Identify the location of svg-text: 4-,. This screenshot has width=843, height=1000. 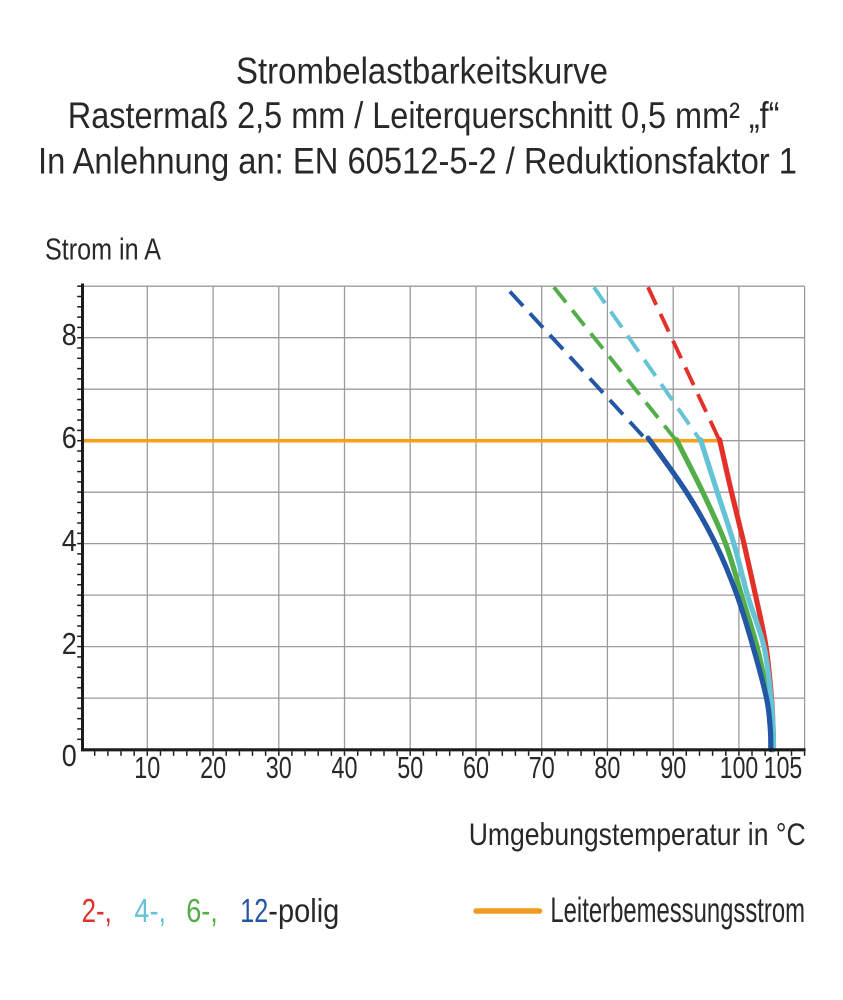
(150, 910).